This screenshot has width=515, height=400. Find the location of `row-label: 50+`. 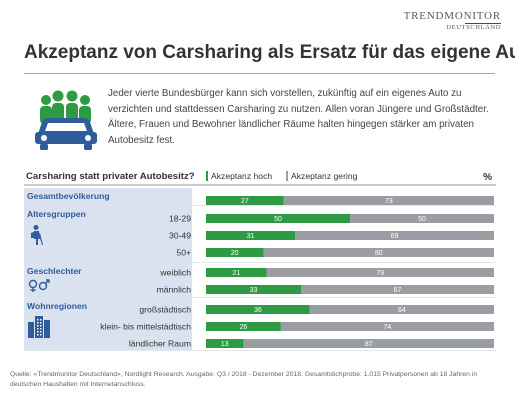

row-label: 50+ is located at coordinates (183, 253).